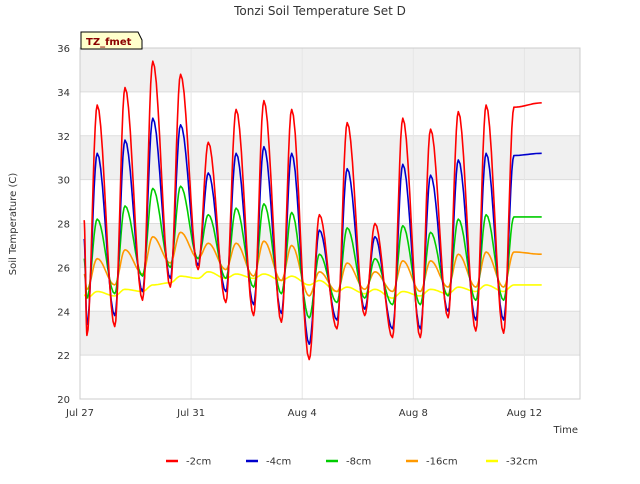  I want to click on y-tick-label: 30, so click(63, 181).